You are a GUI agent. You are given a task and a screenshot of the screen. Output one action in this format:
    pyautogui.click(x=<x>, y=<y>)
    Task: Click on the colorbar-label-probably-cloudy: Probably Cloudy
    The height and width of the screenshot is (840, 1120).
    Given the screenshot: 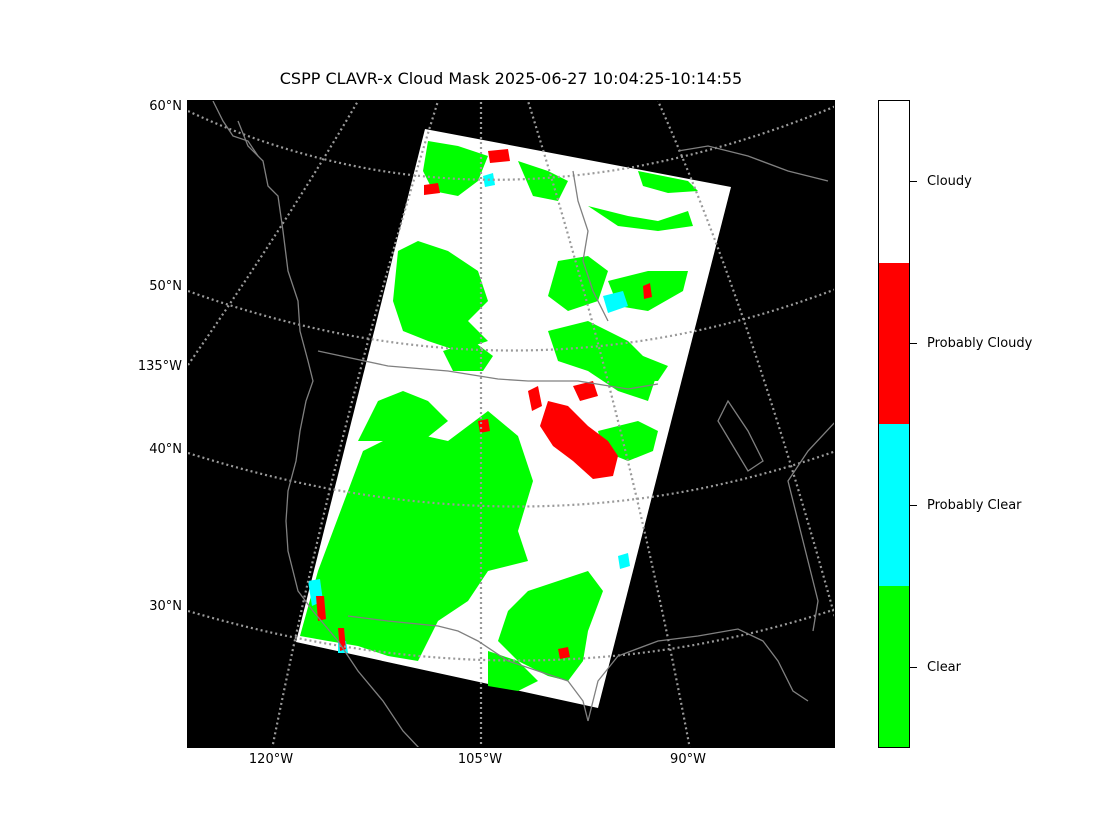 What is the action you would take?
    pyautogui.click(x=980, y=343)
    